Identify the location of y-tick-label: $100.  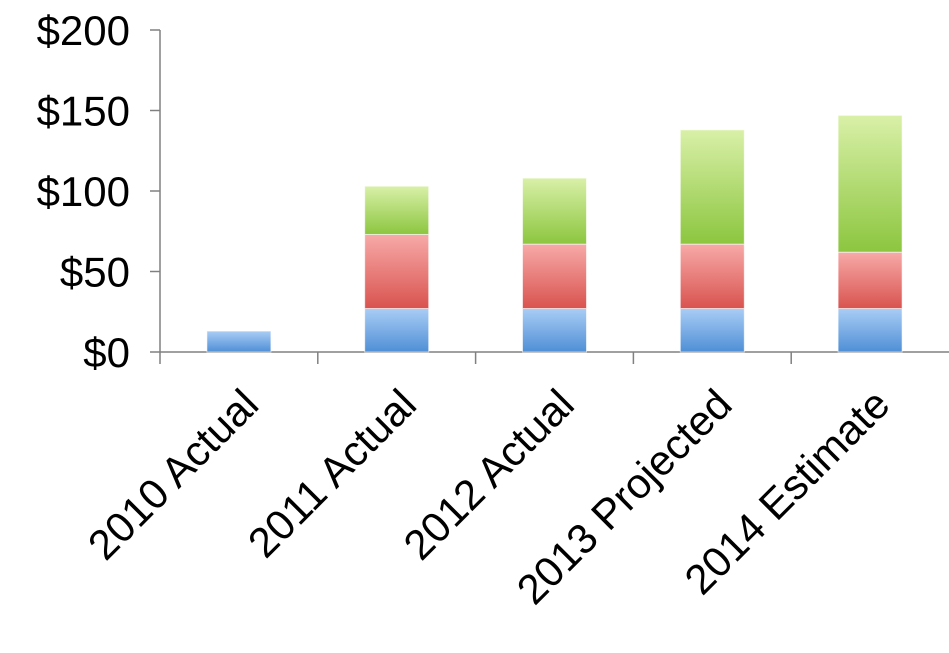
(83, 191).